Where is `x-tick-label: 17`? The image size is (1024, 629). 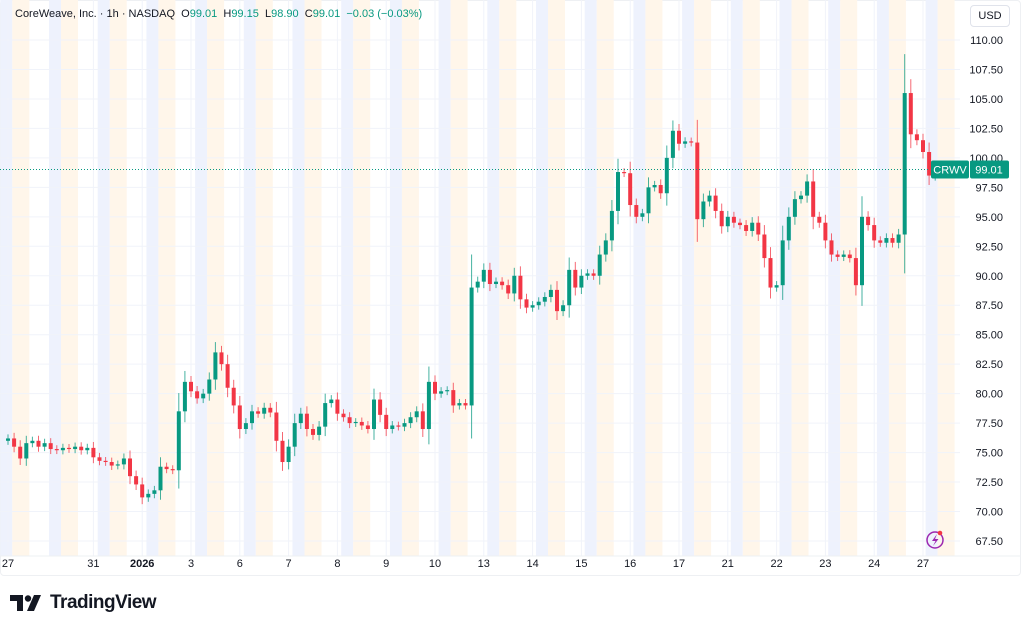 x-tick-label: 17 is located at coordinates (679, 564).